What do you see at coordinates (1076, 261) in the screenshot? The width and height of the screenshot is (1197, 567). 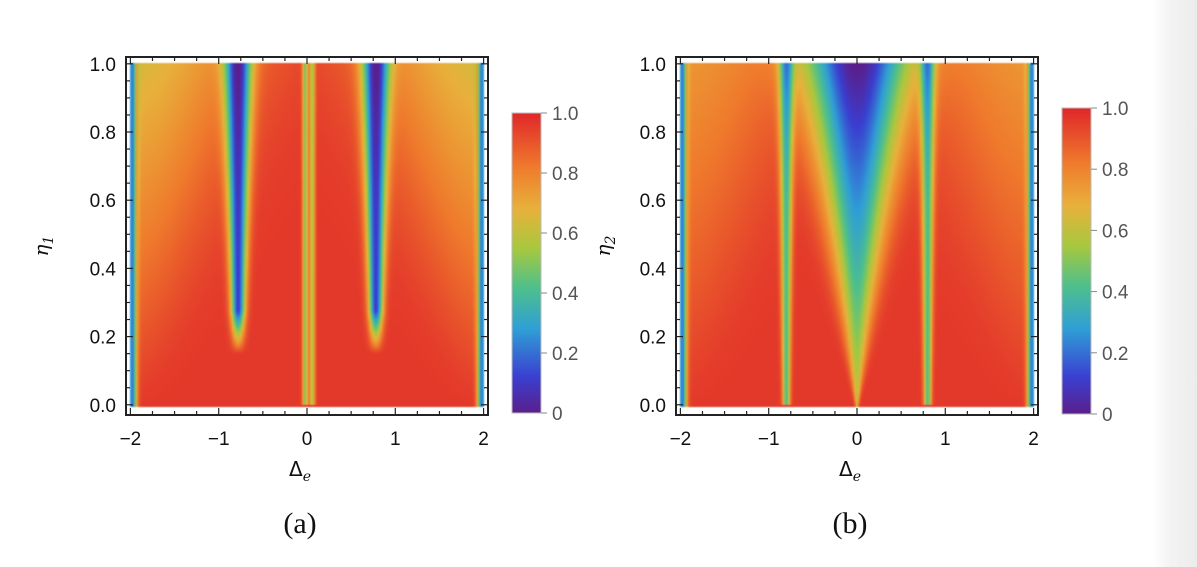 I see `colorbar-b` at bounding box center [1076, 261].